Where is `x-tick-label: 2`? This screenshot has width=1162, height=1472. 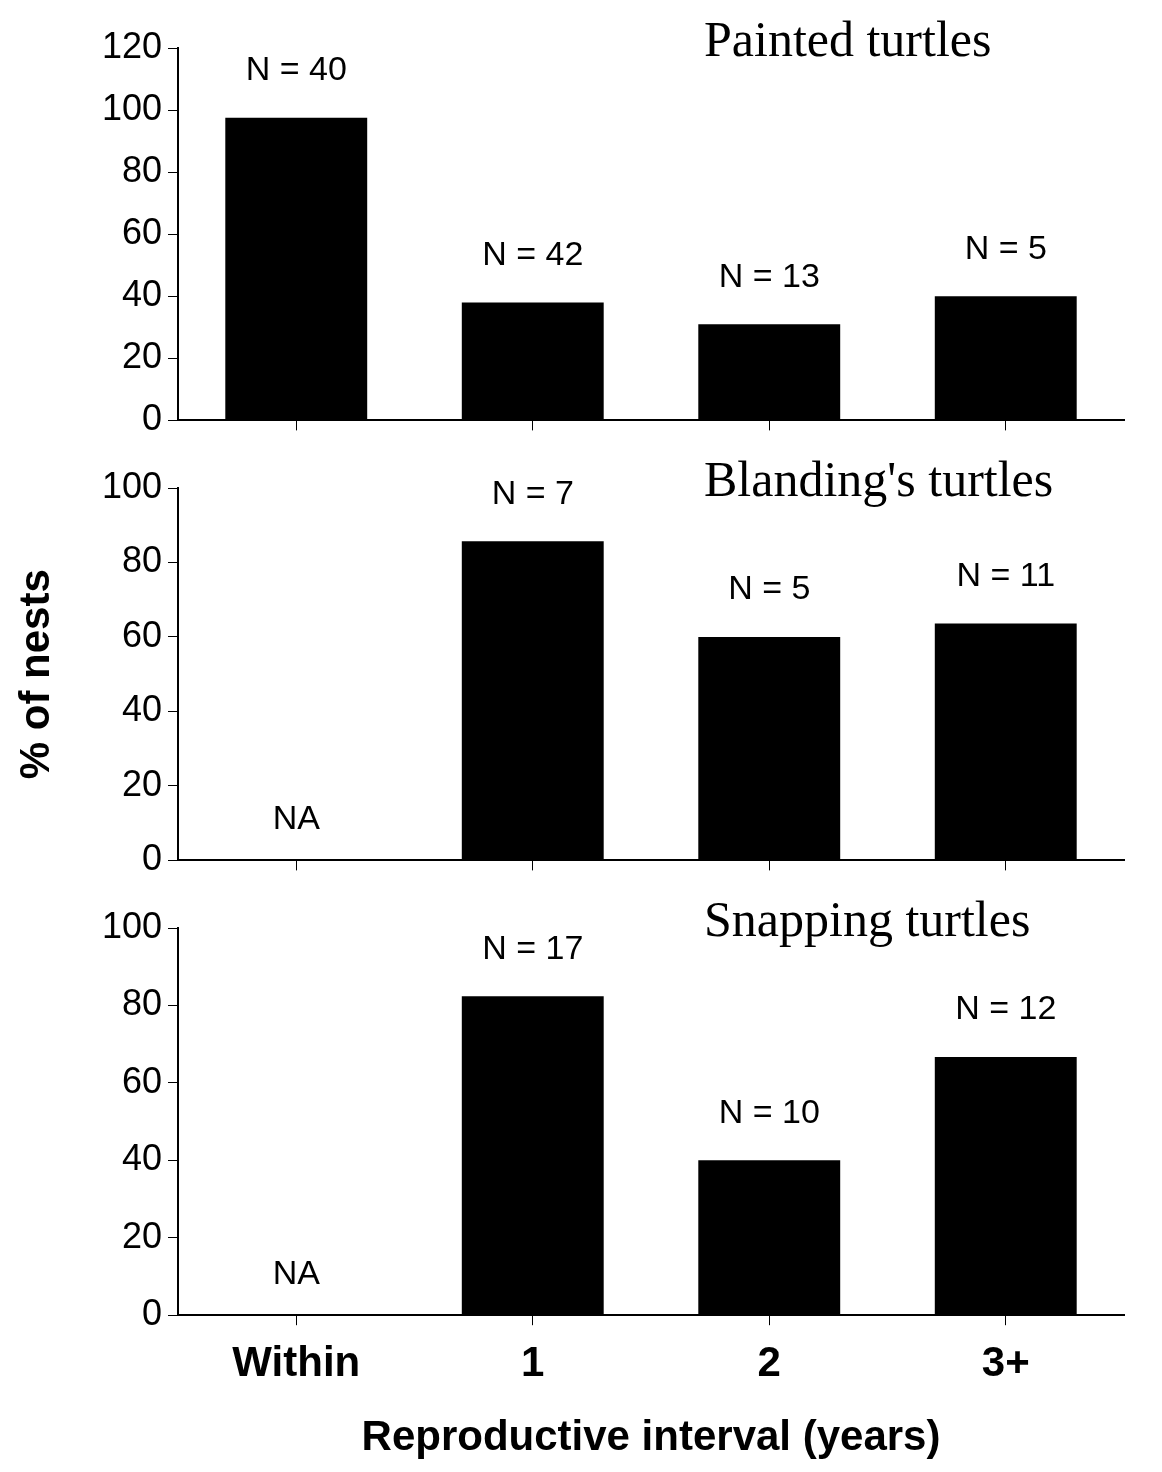
x-tick-label: 2 is located at coordinates (769, 1361).